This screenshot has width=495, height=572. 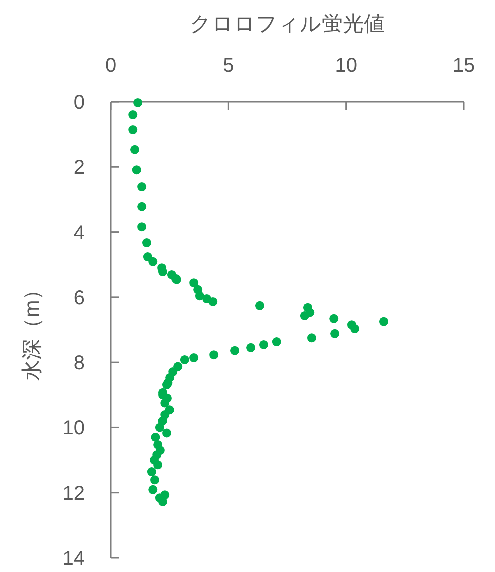 What do you see at coordinates (32, 330) in the screenshot?
I see `y-axis-title: 水深（m）` at bounding box center [32, 330].